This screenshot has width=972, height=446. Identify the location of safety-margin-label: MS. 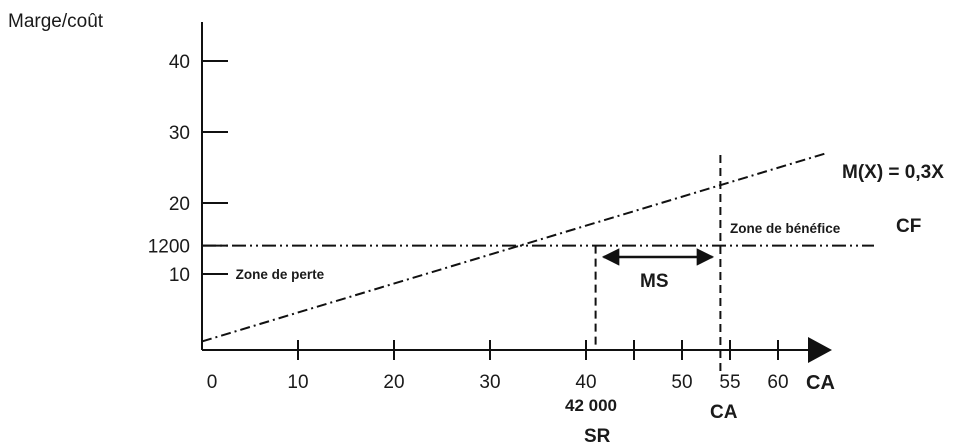
(654, 281).